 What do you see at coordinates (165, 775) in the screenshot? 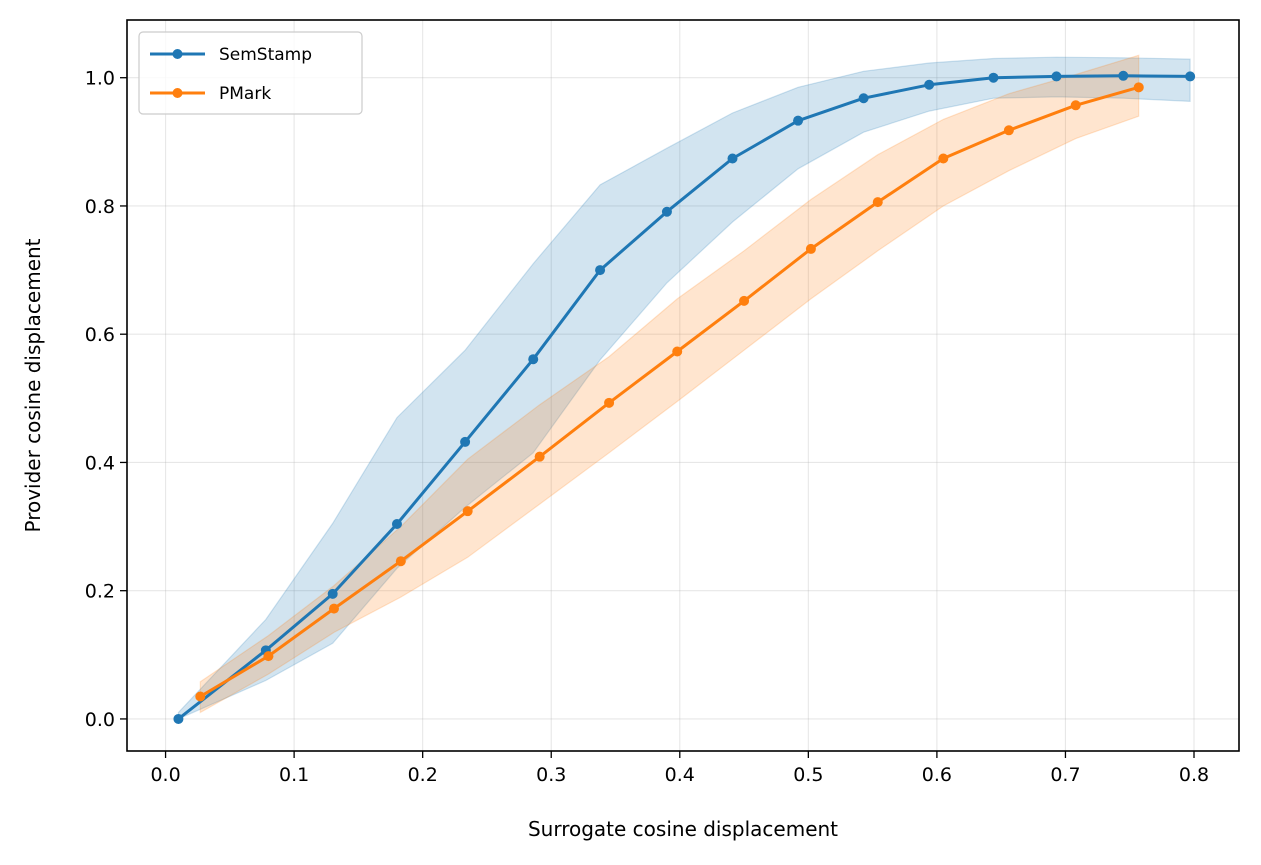
I see `x-tick-label: 0.0` at bounding box center [165, 775].